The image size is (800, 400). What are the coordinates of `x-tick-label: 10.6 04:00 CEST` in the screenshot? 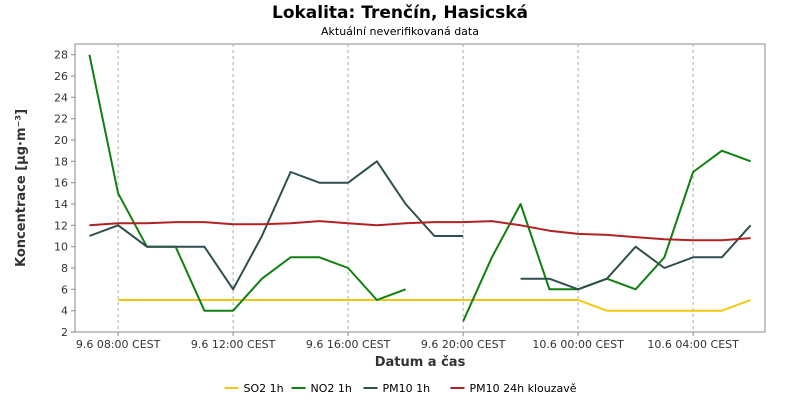 It's located at (693, 344).